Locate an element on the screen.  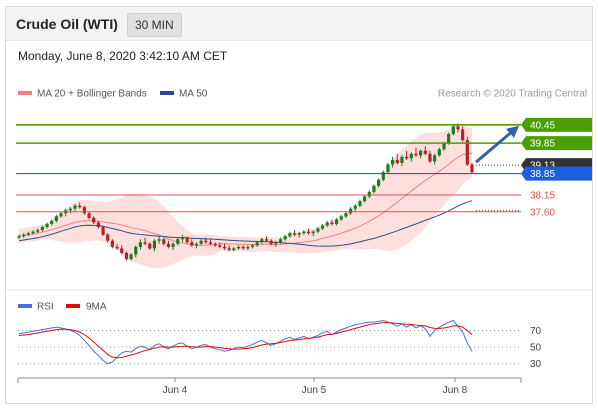
rsi-ma9-line is located at coordinates (245, 340).